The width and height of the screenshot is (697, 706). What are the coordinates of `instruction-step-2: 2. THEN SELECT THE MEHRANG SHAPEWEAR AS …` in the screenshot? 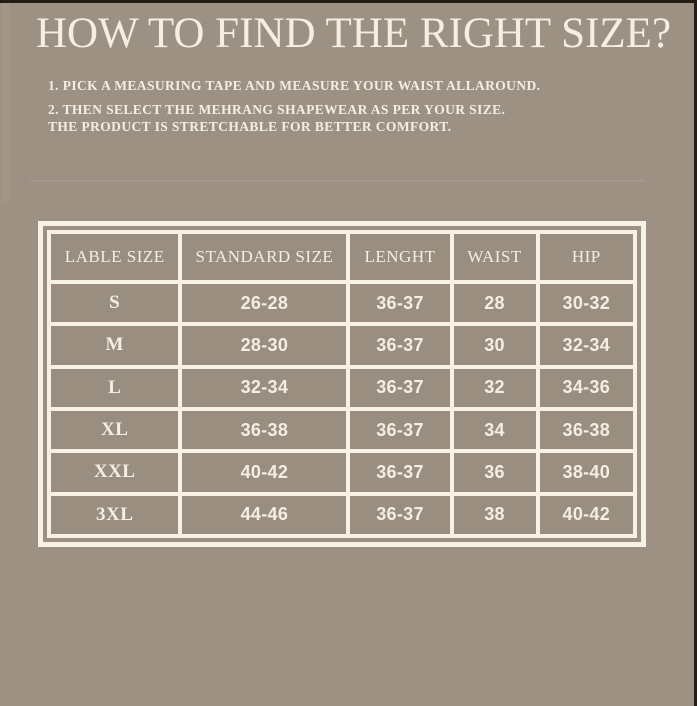 It's located at (277, 109).